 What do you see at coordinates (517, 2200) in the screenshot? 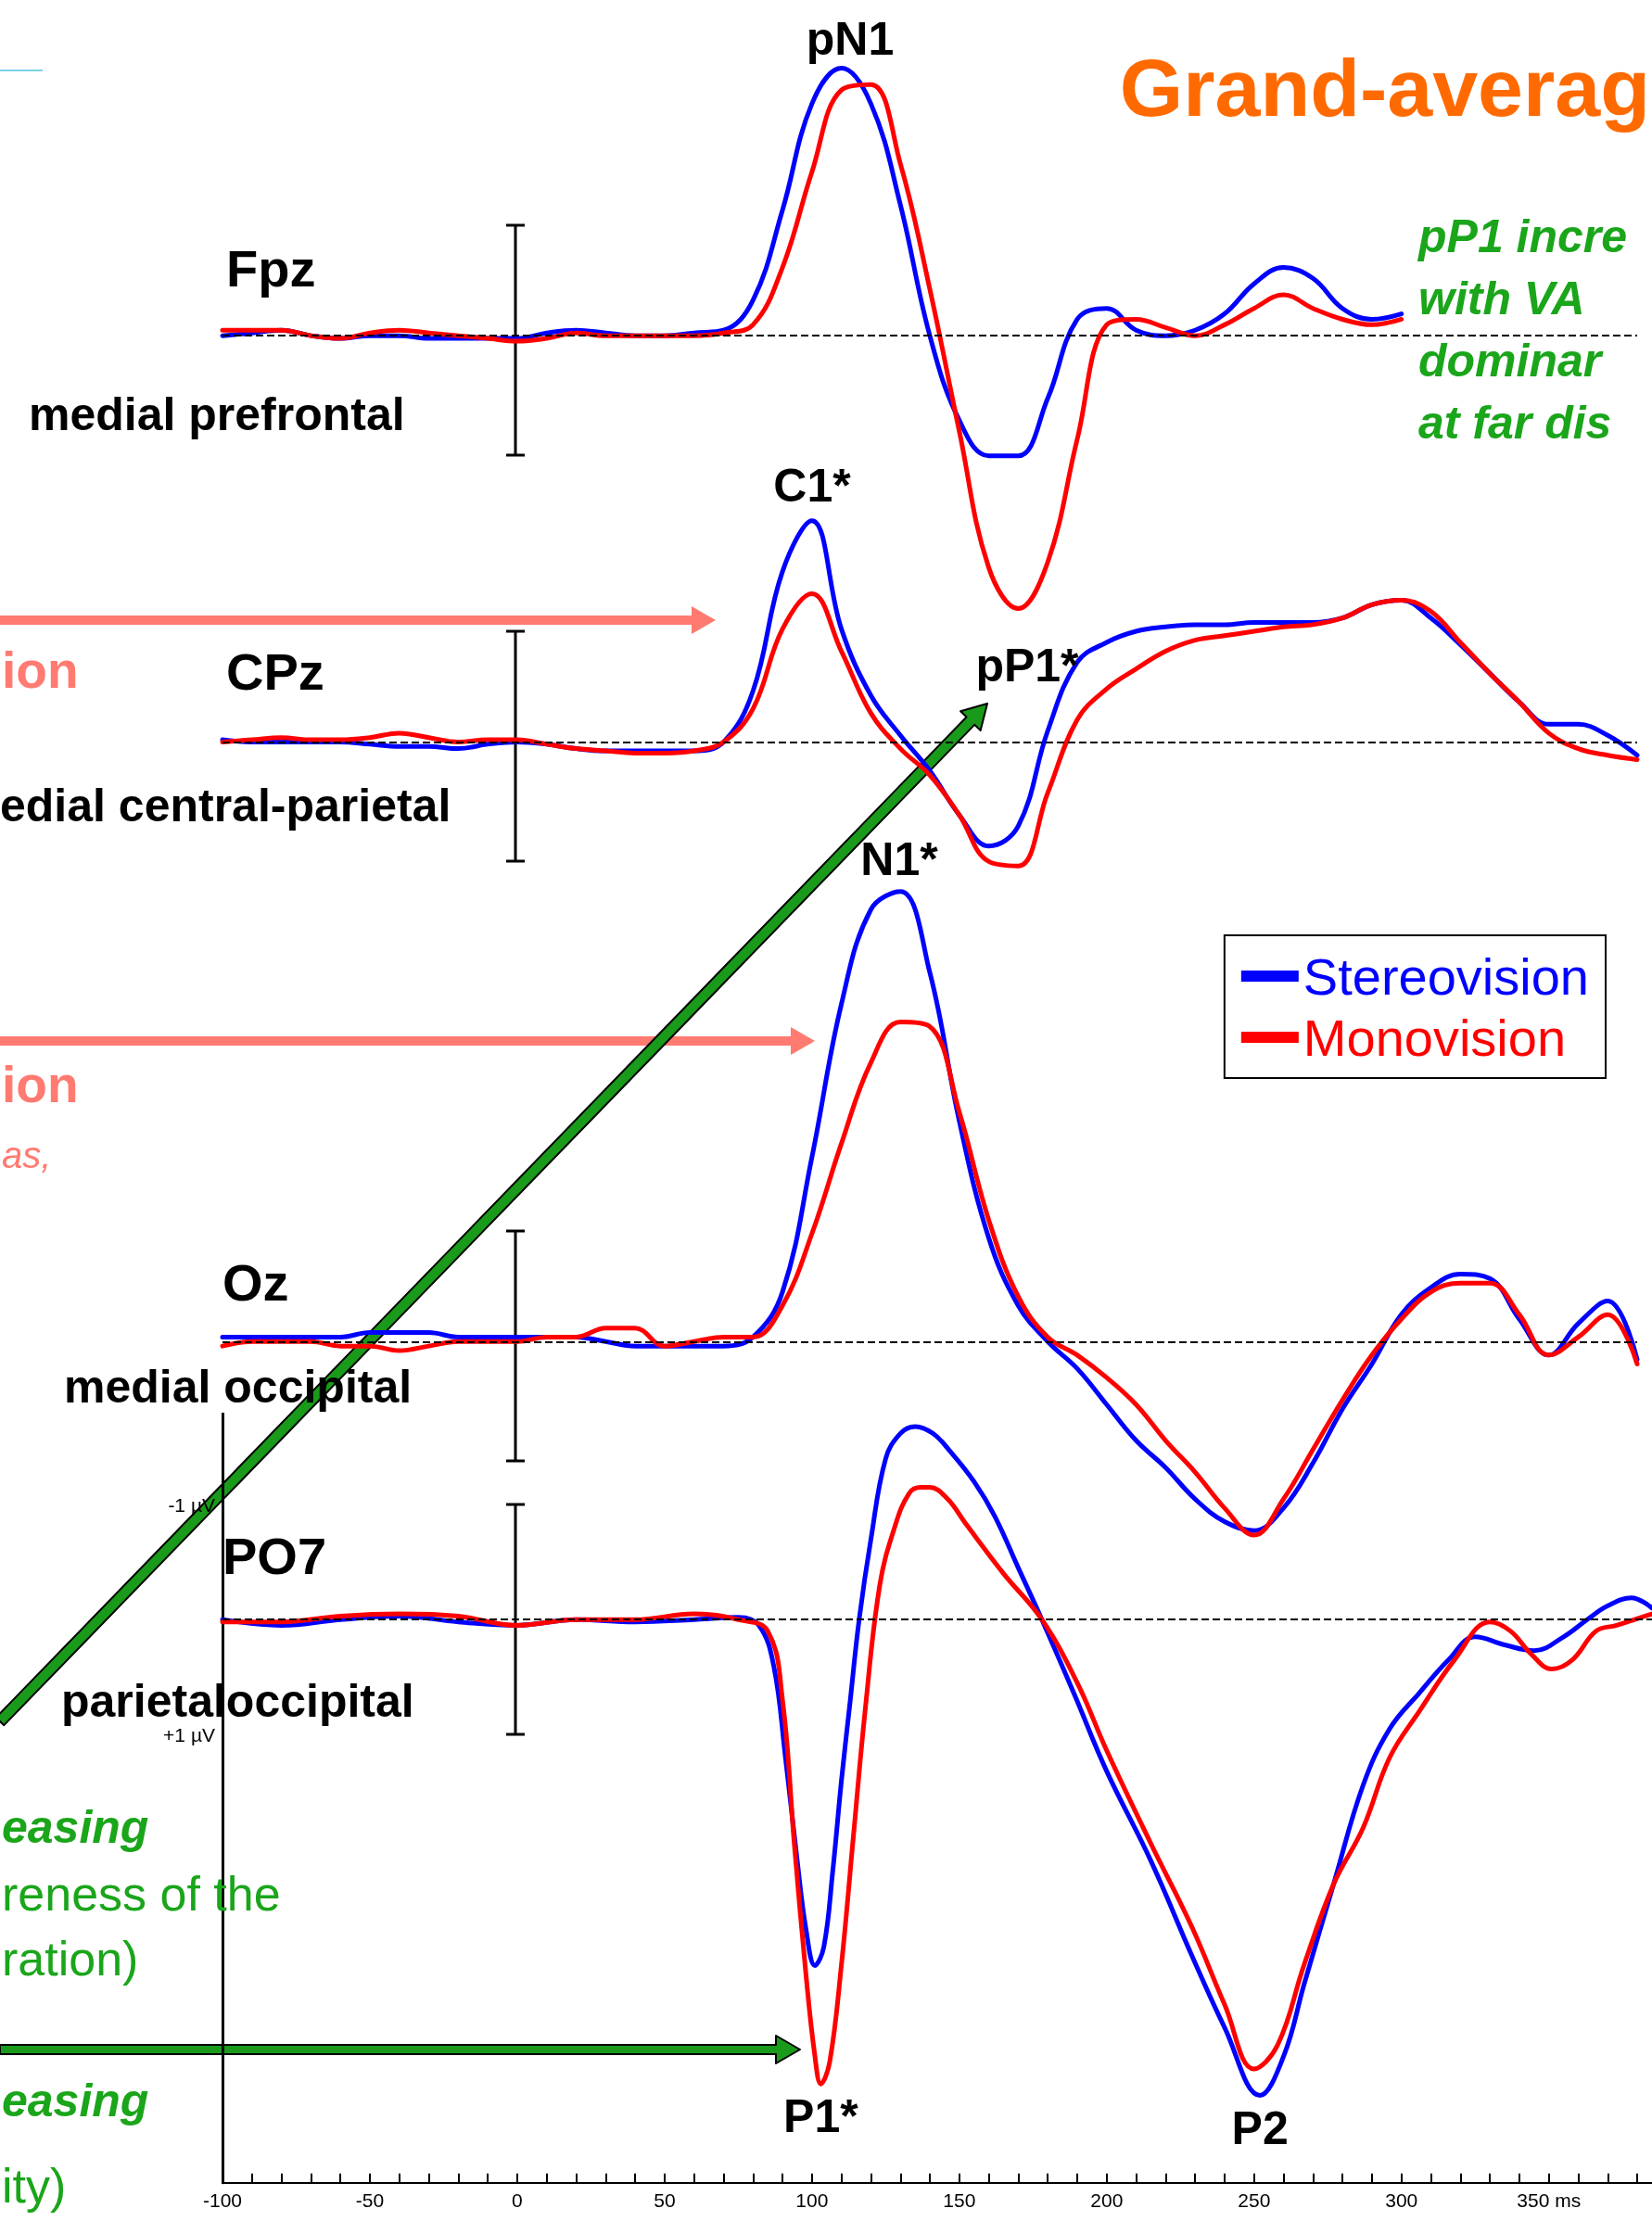
I see `x-tick-label: 0` at bounding box center [517, 2200].